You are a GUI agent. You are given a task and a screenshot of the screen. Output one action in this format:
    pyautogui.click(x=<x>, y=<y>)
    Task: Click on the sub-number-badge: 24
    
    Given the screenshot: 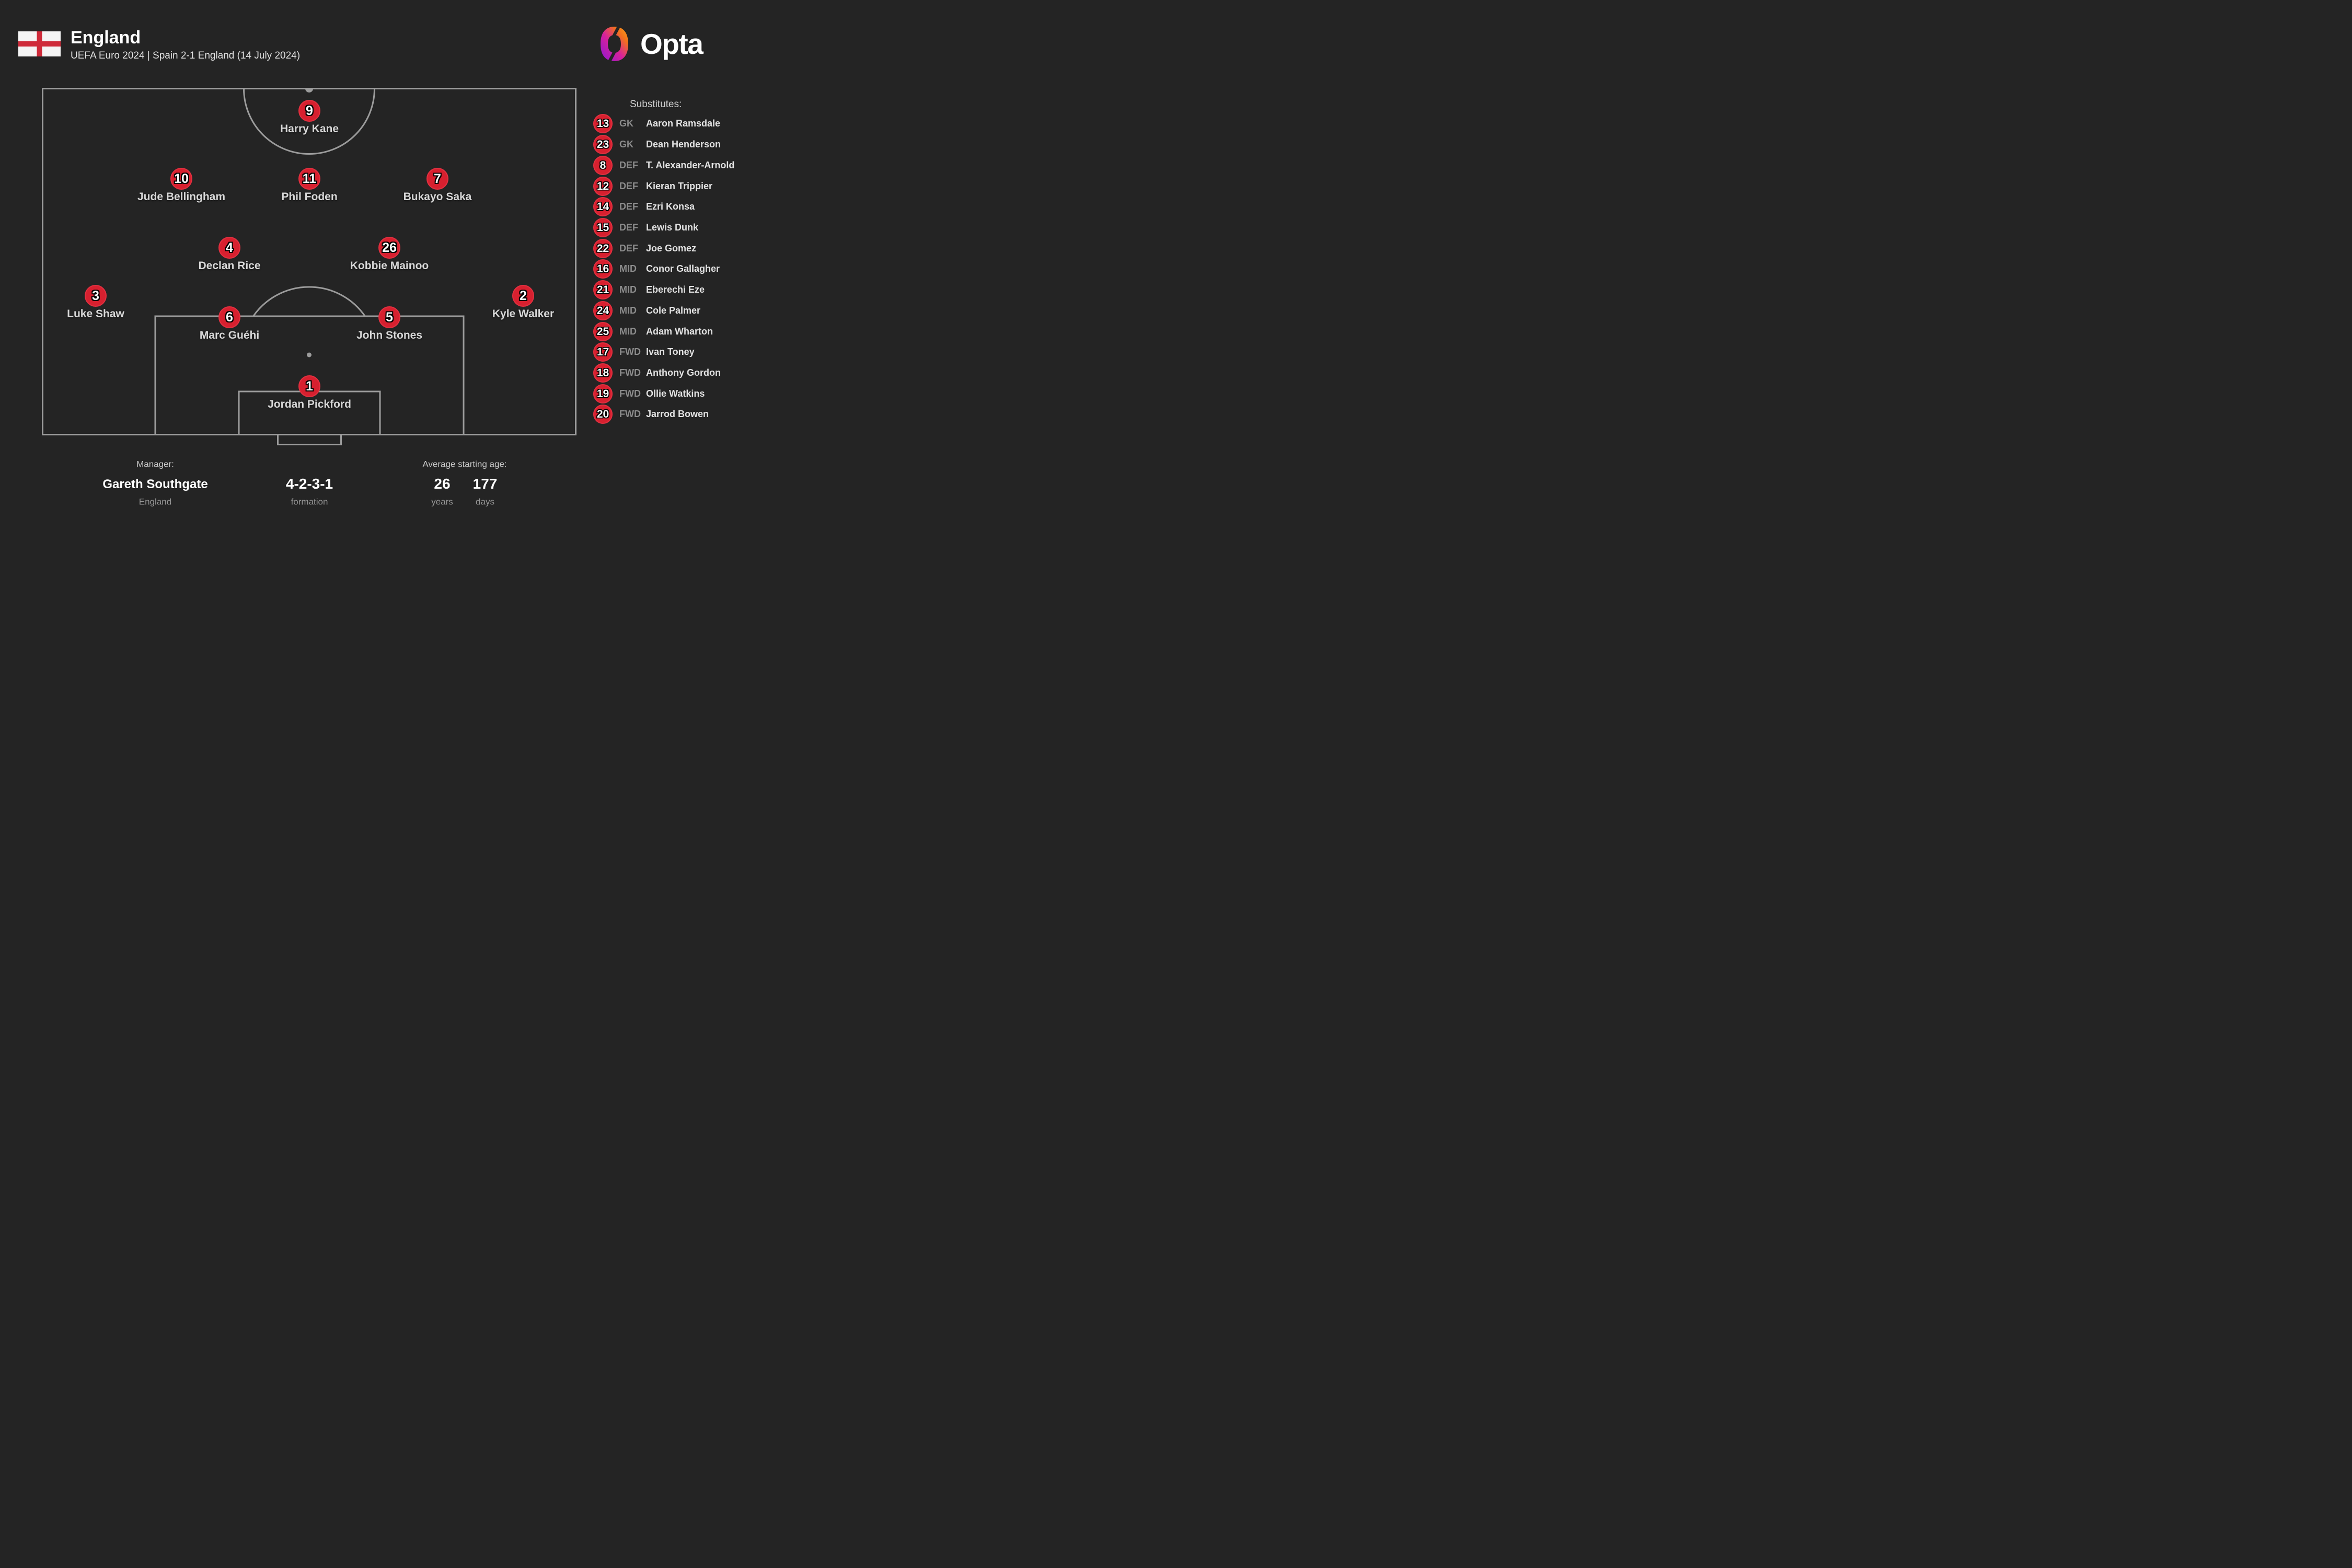 What is the action you would take?
    pyautogui.click(x=603, y=310)
    